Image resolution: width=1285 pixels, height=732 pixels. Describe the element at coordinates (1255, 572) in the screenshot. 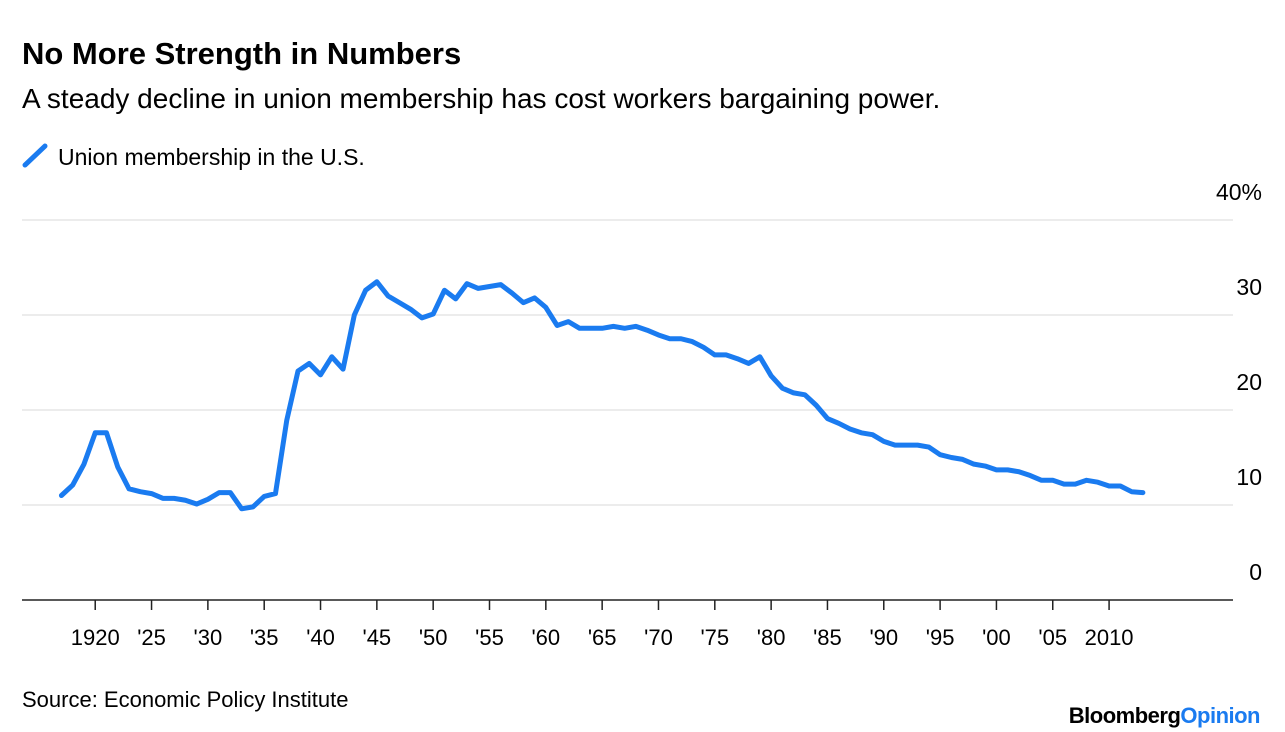

I see `y-tick-label: 0` at that location.